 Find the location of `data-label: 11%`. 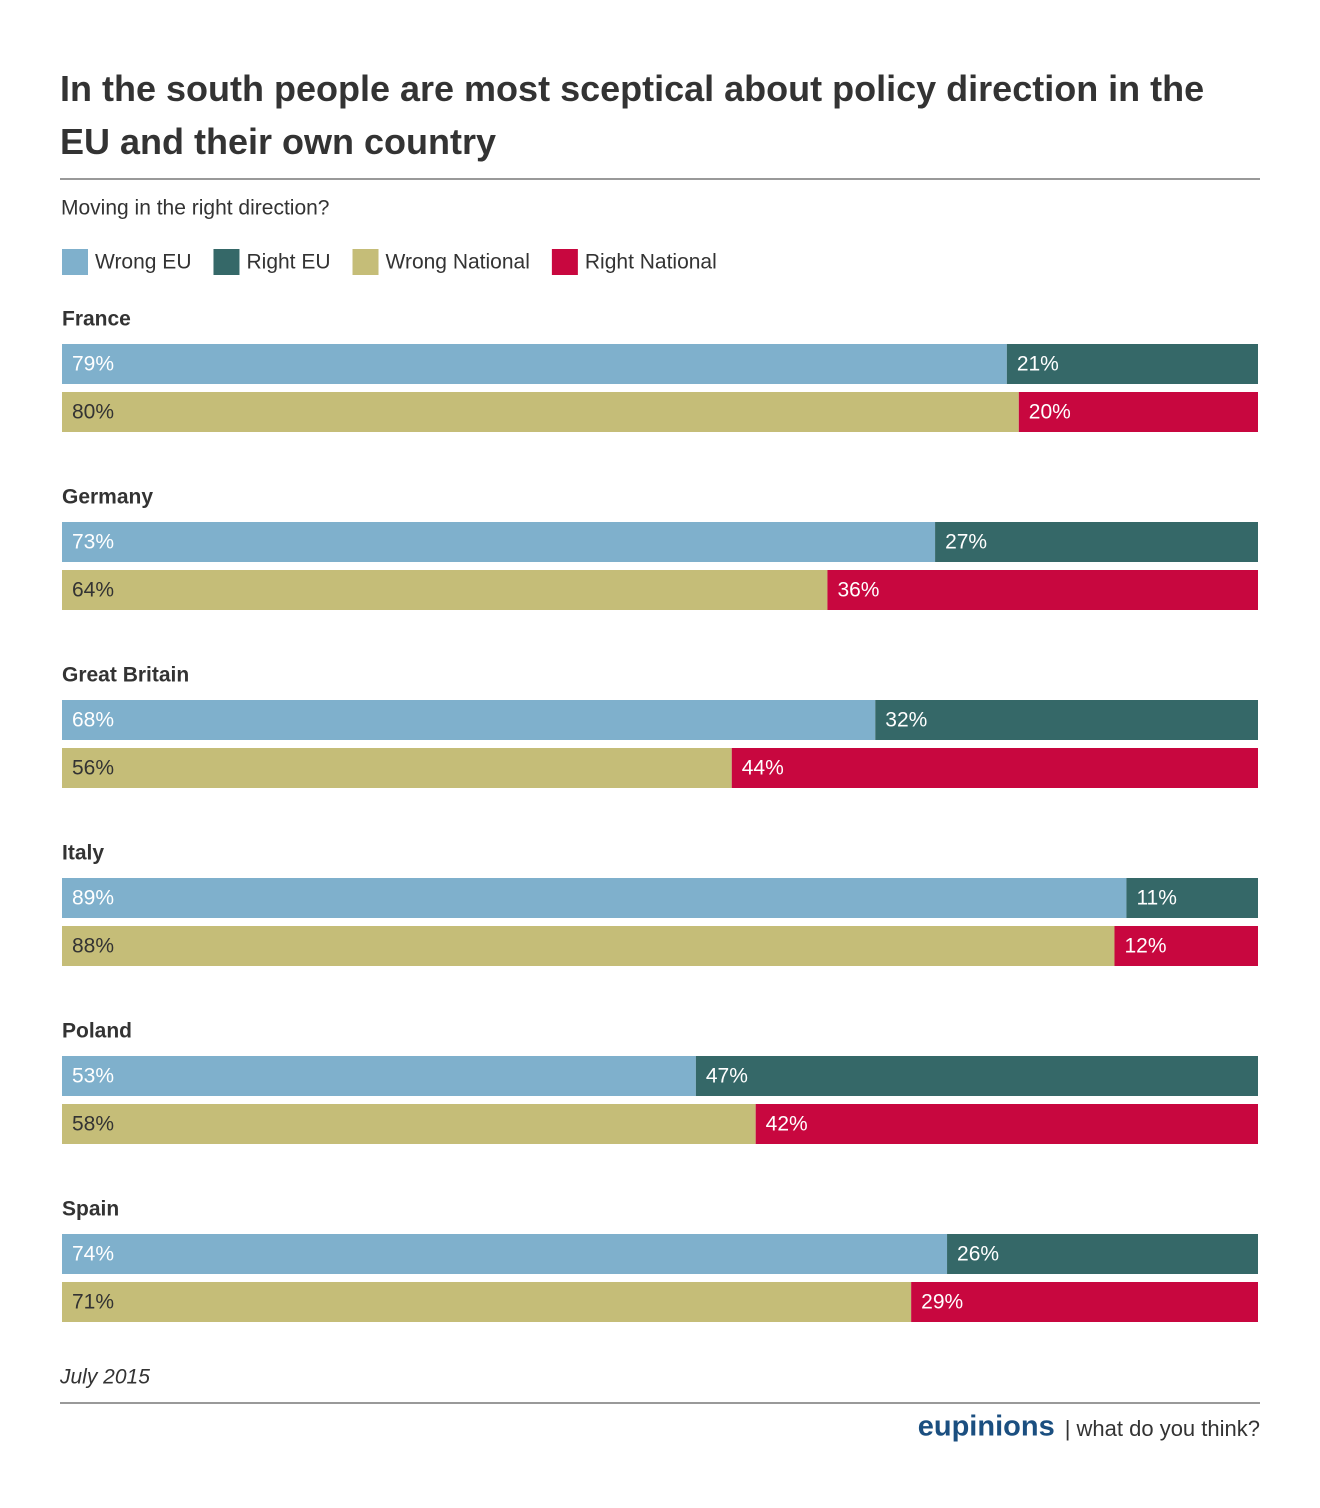

data-label: 11% is located at coordinates (1156, 898).